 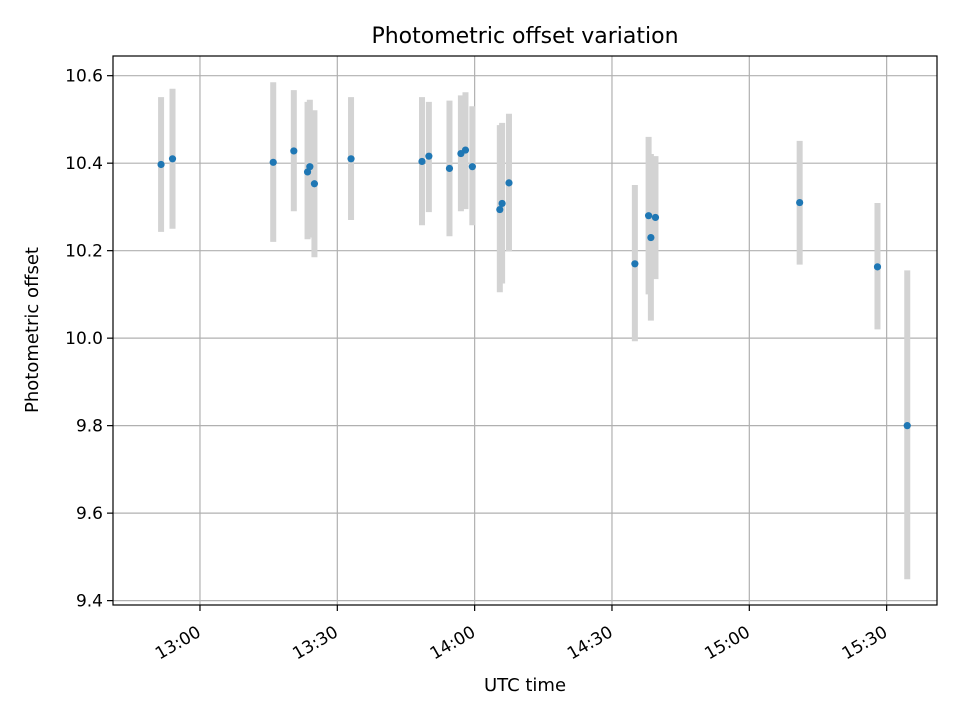 I want to click on x-tick-label: 14:30, so click(x=590, y=643).